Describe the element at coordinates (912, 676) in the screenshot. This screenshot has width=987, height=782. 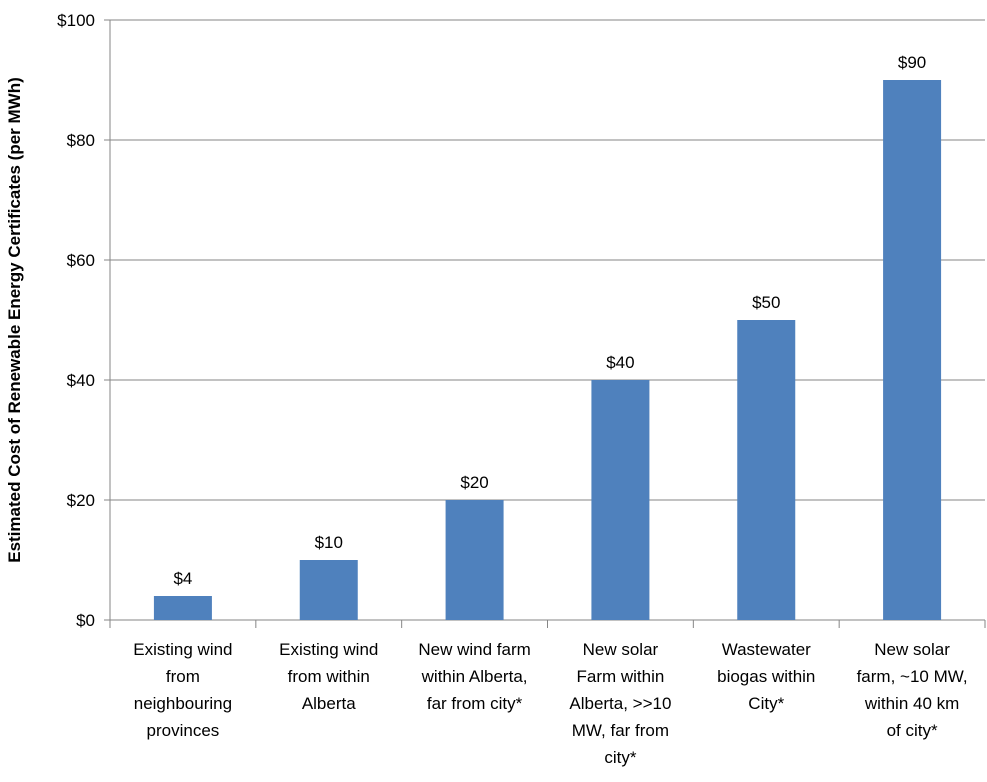
I see `x-category-label: farm, ~10 MW,` at that location.